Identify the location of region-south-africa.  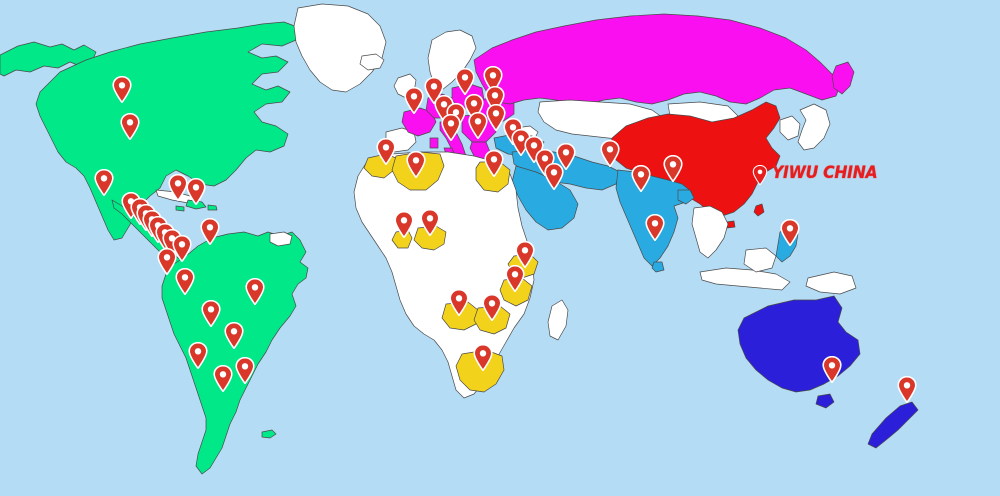
(480, 371).